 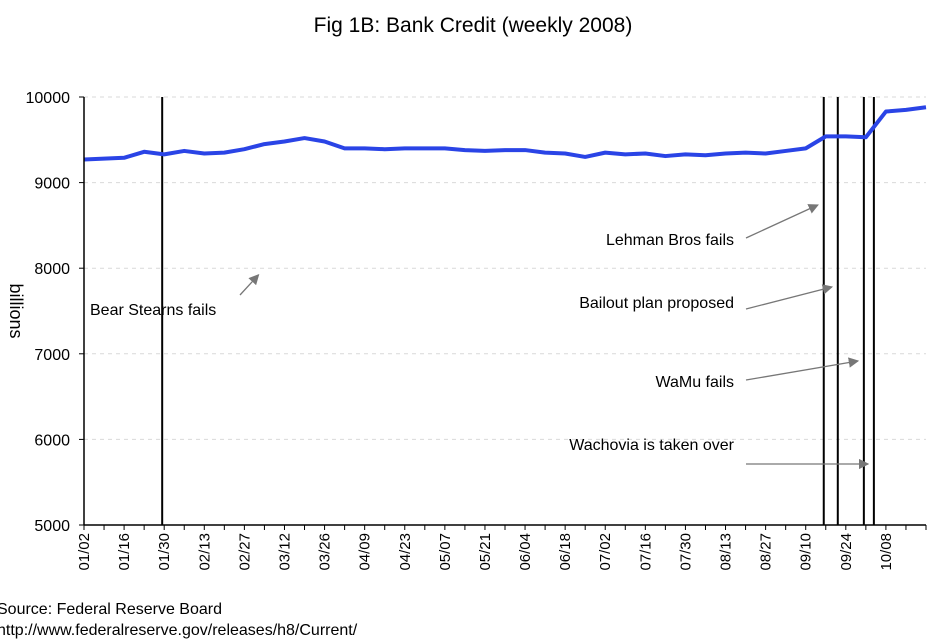 I want to click on y-axis-label: billions, so click(x=16, y=310).